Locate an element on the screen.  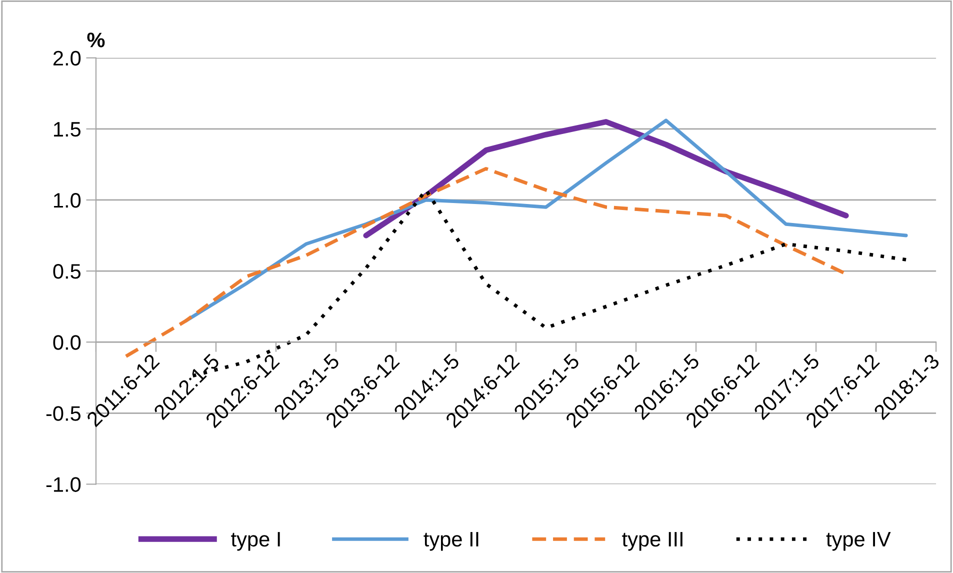
y-tick-label: 1.0 is located at coordinates (67, 200).